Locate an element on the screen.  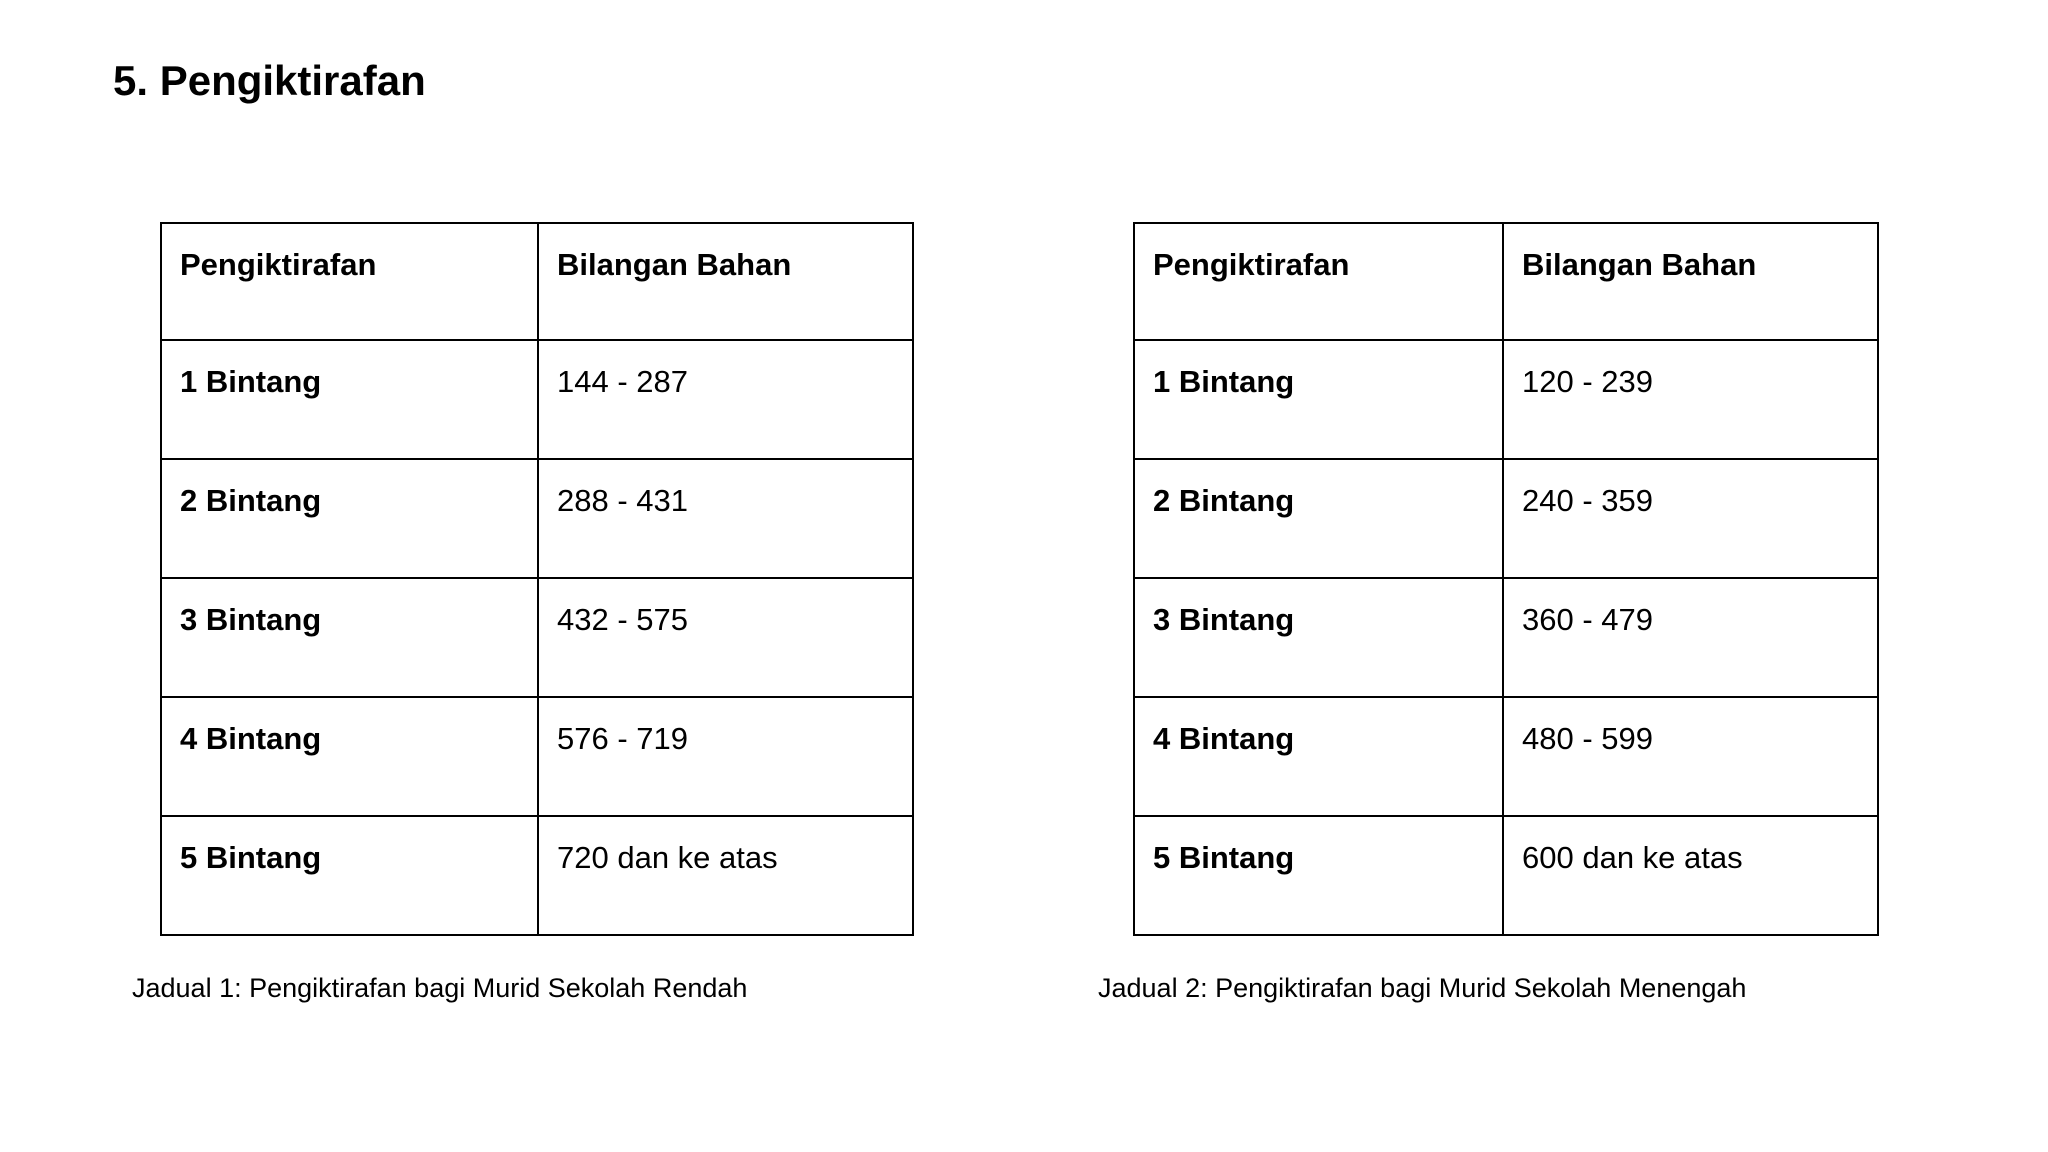
table-row: 3 Bintang 432 - 575 is located at coordinates (537, 637).